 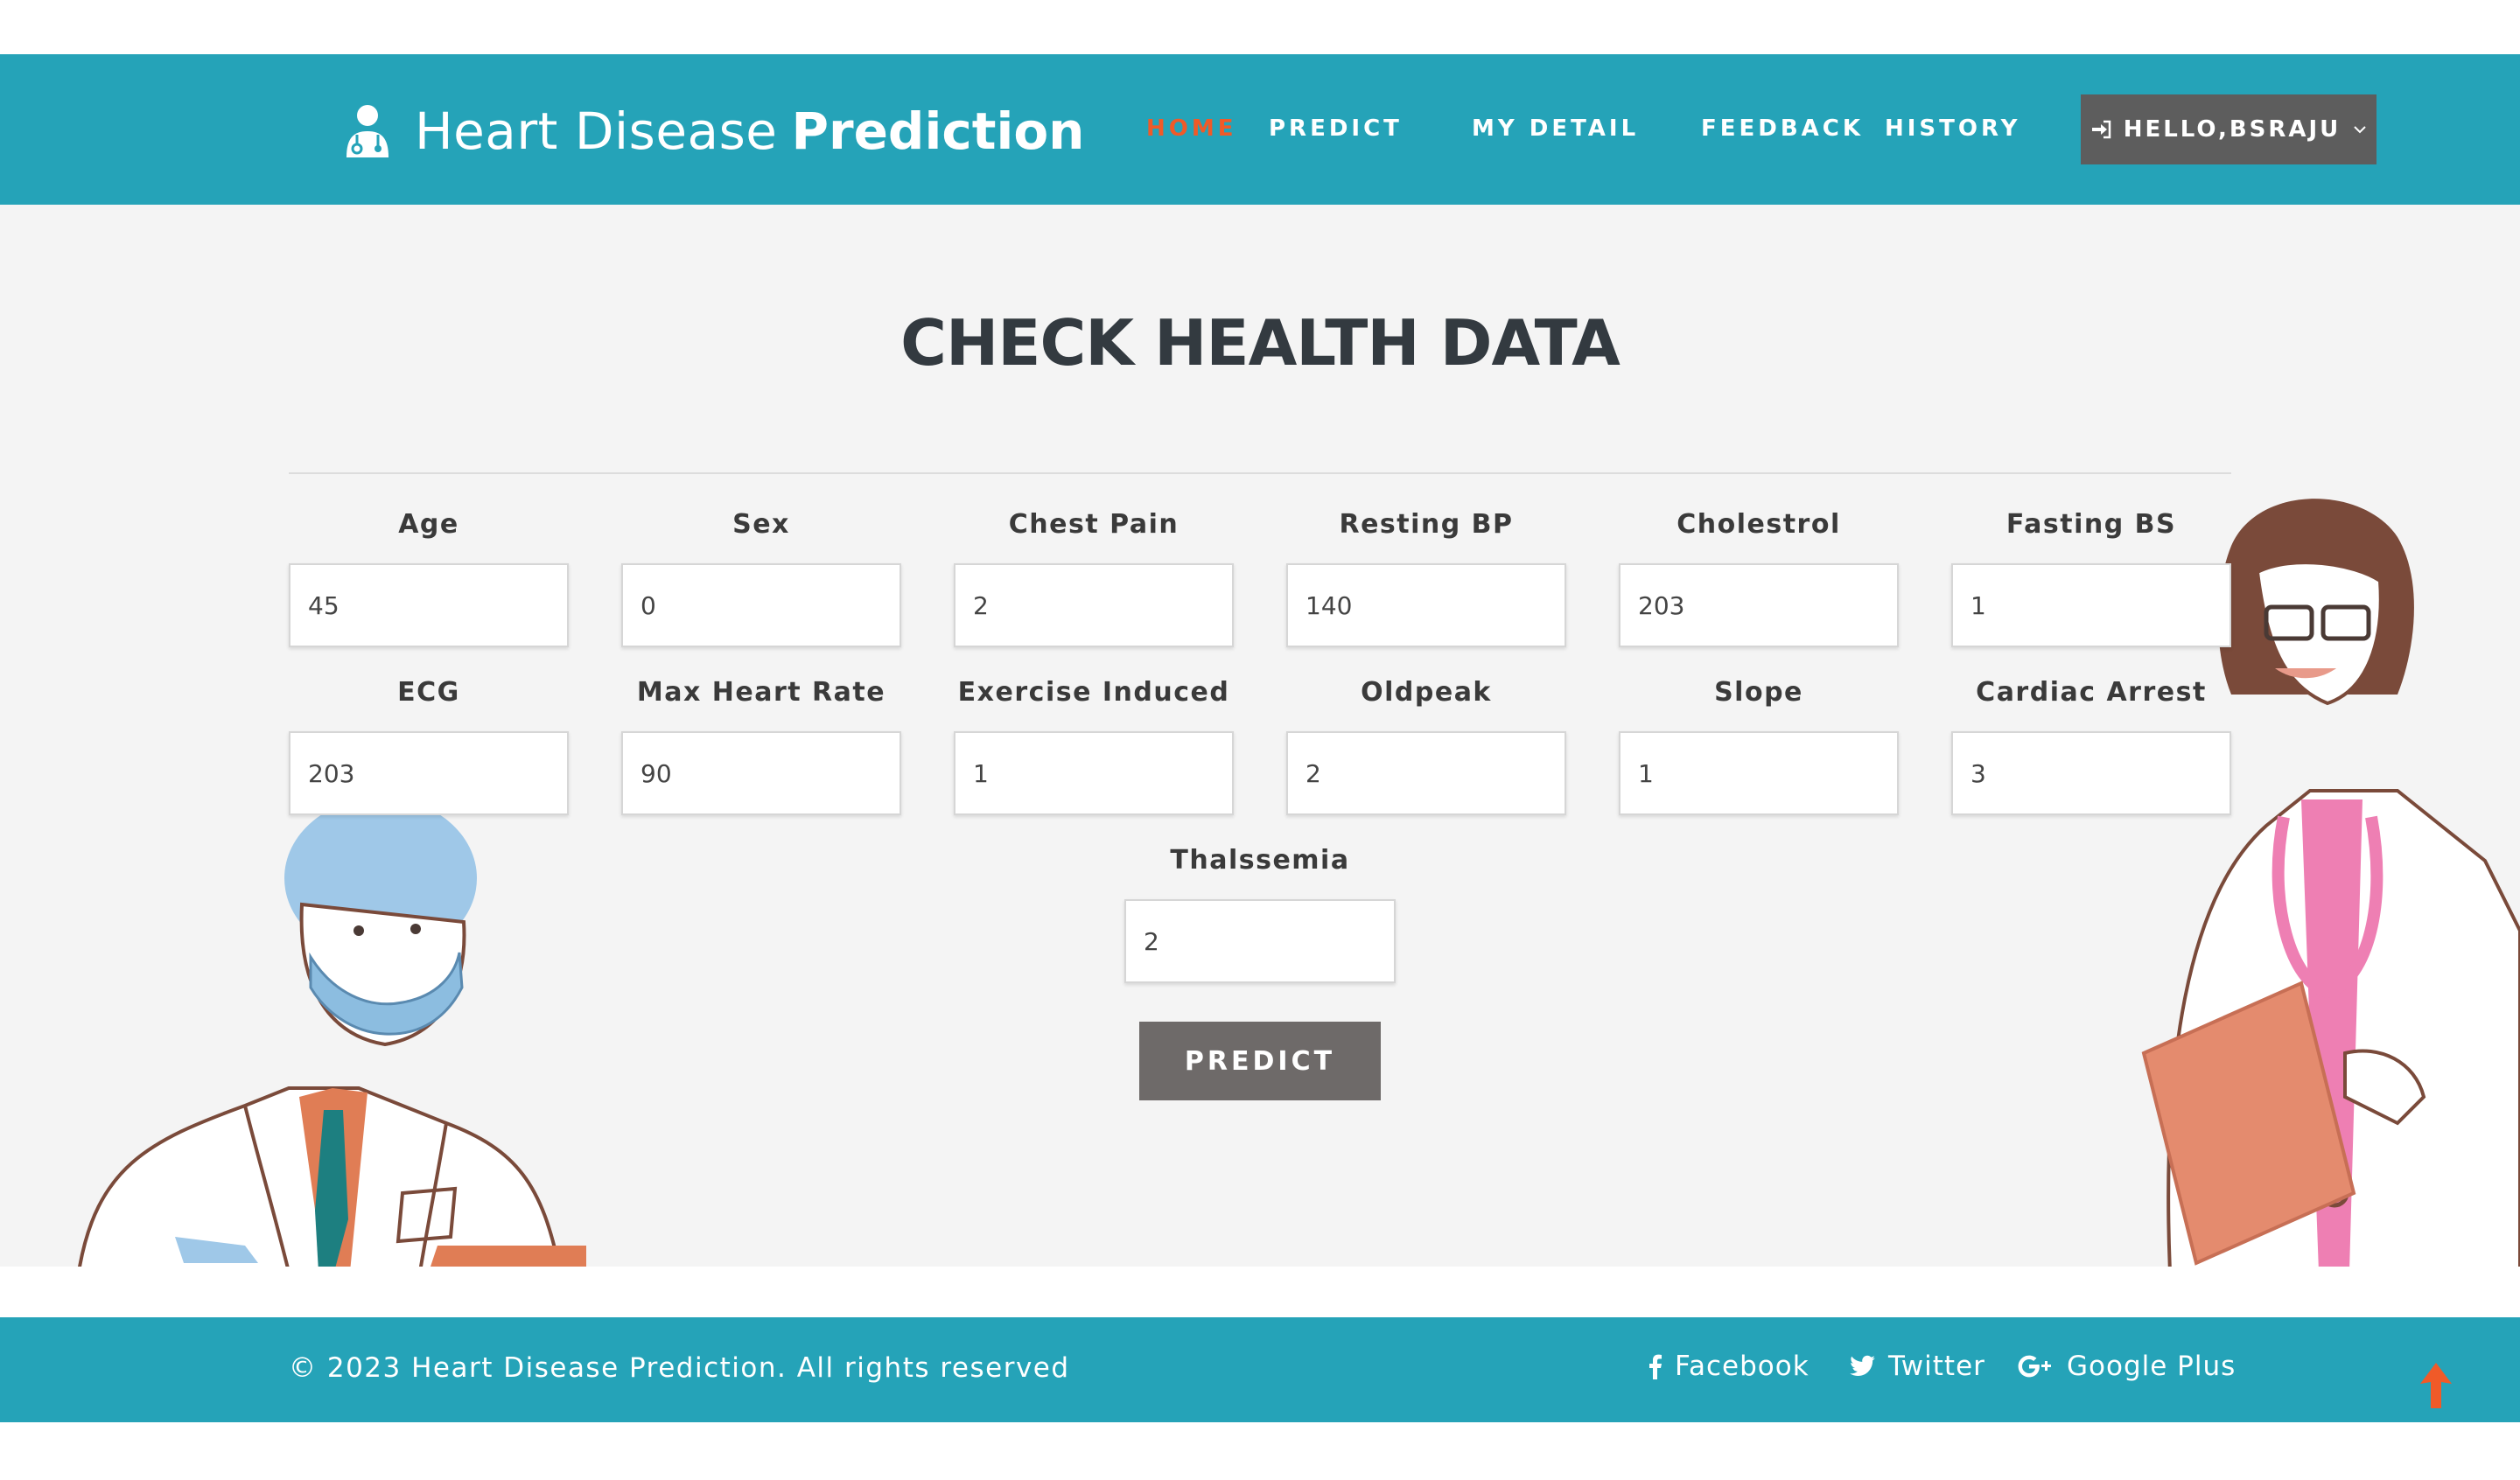 I want to click on field-exercise-induced: Exercise Induced, so click(x=1094, y=745).